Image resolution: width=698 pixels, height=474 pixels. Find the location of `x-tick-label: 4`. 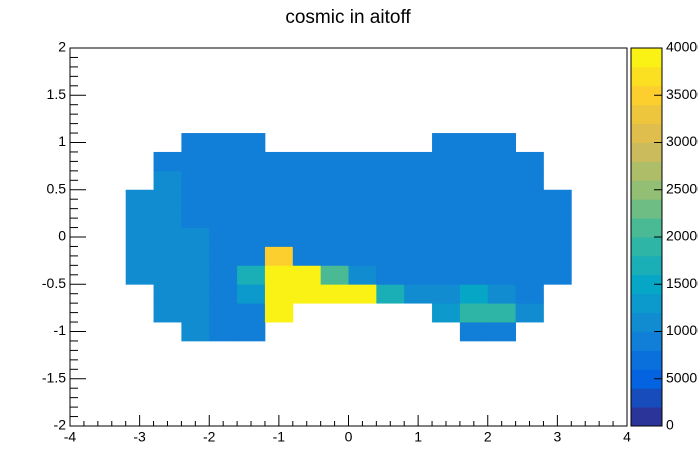

x-tick-label: 4 is located at coordinates (627, 437).